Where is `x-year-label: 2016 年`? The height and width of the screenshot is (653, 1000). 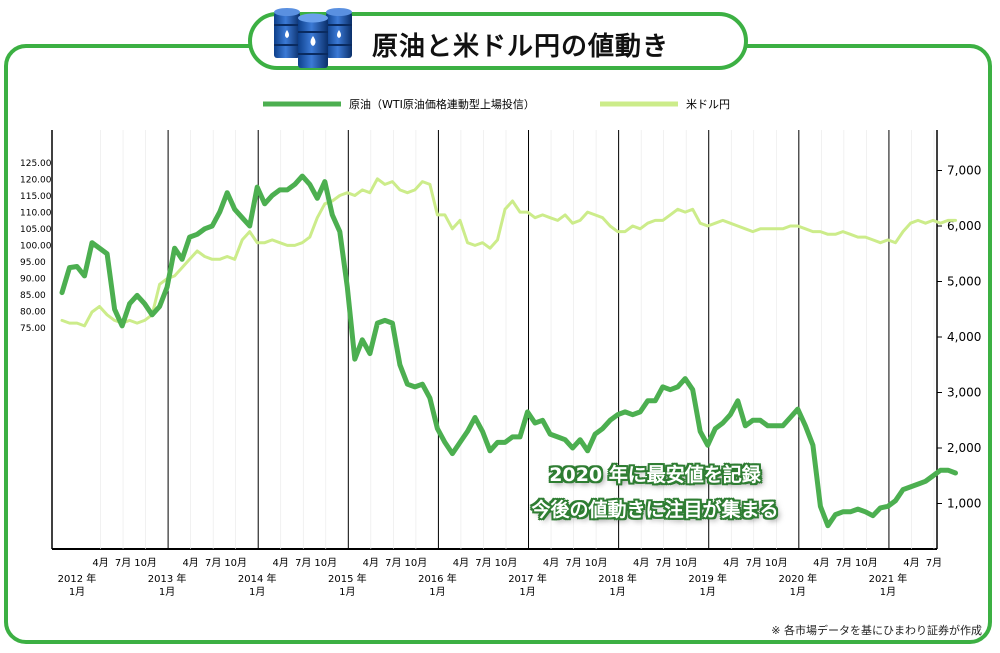
x-year-label: 2016 年 is located at coordinates (437, 578).